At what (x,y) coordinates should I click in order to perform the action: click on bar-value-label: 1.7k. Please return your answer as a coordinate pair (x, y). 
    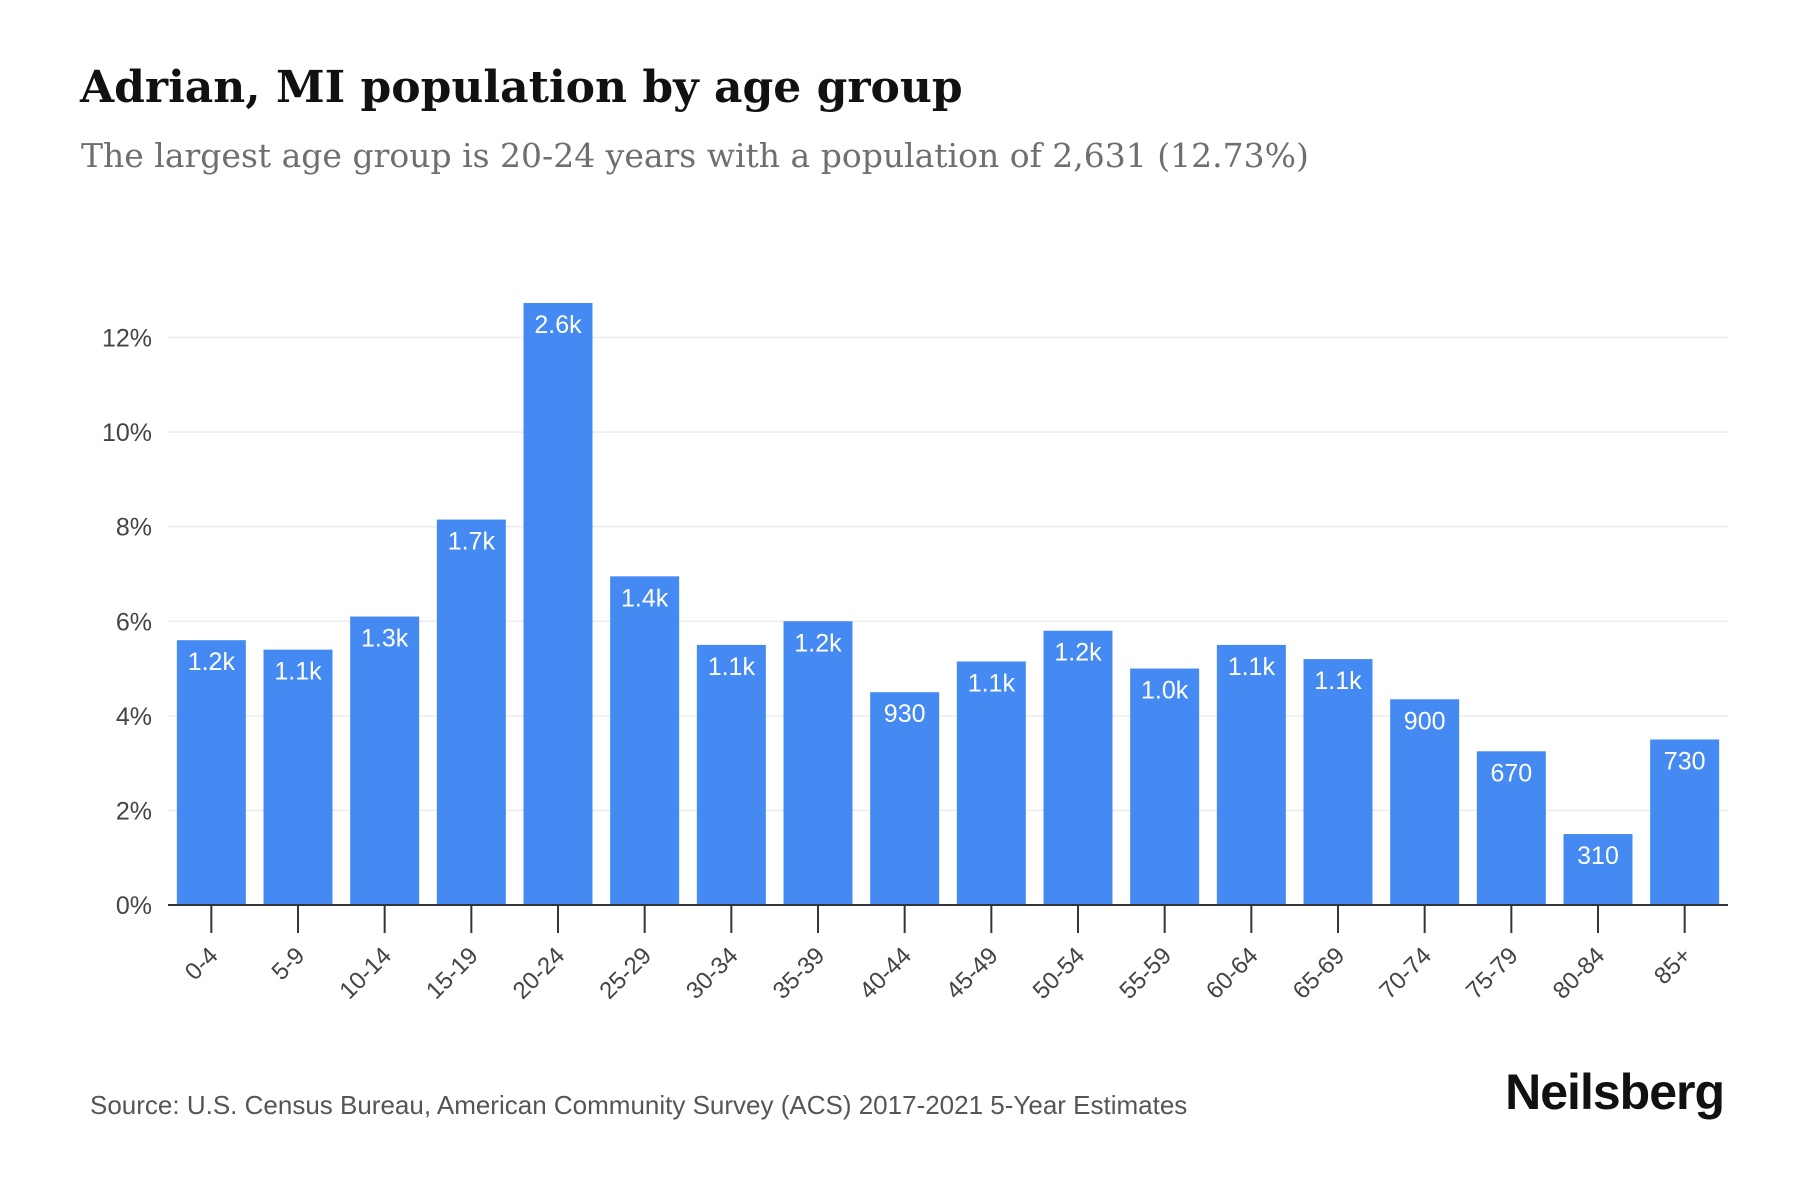
    Looking at the image, I should click on (472, 542).